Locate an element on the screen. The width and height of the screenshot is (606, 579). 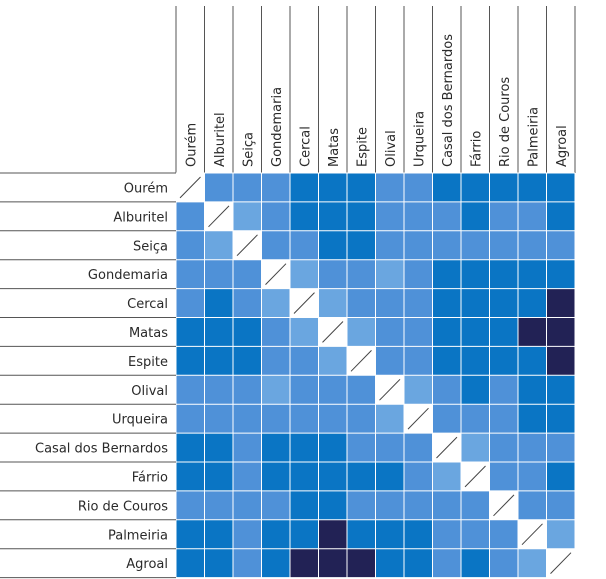
column-label: Gondemaria is located at coordinates (277, 127).